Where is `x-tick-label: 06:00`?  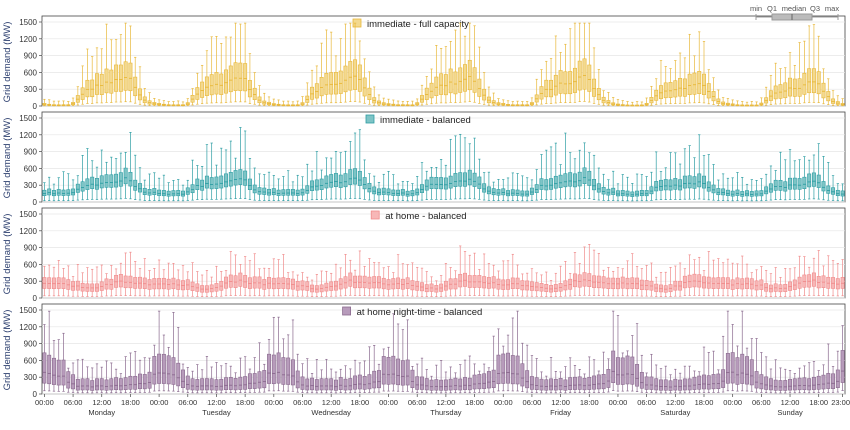 x-tick-label: 06:00 is located at coordinates (417, 402).